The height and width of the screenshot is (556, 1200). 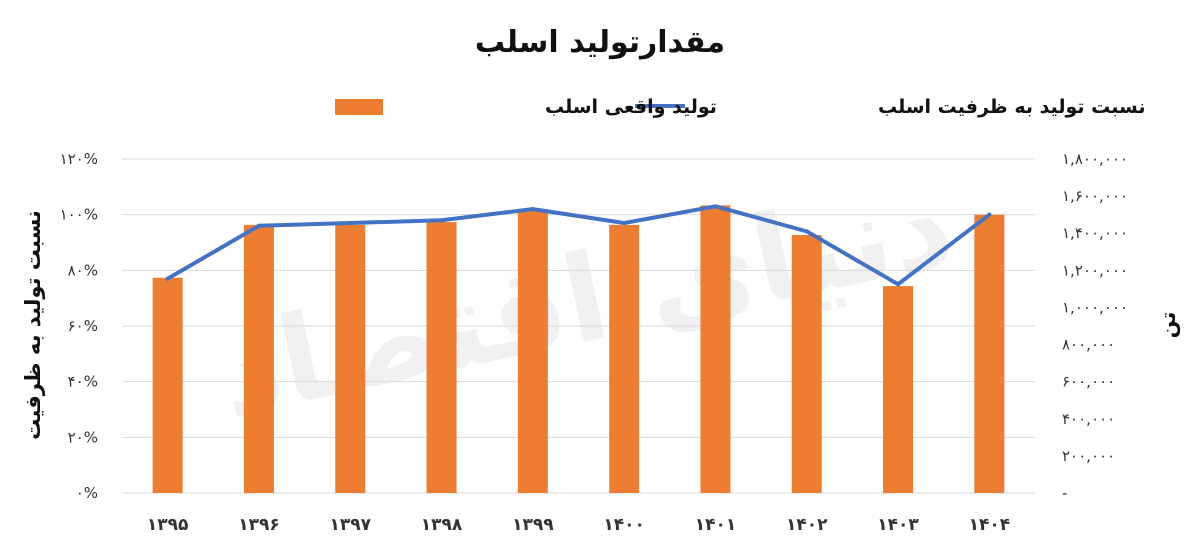 What do you see at coordinates (1088, 345) in the screenshot?
I see `right-tick-label: ۸۰۰,۰۰۰` at bounding box center [1088, 345].